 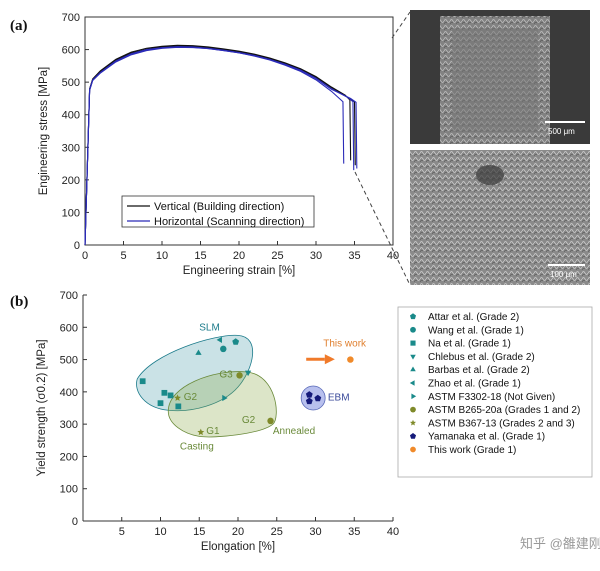 I want to click on g1-label: G1, so click(x=213, y=431).